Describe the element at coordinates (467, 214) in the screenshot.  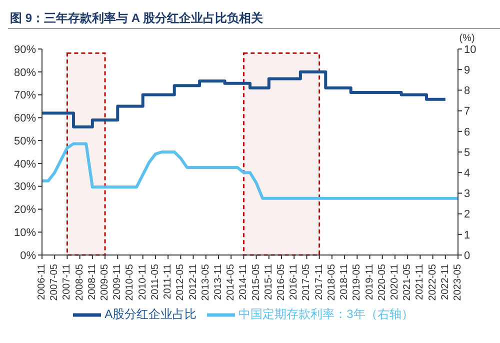
I see `y2-tick-label: 2` at that location.